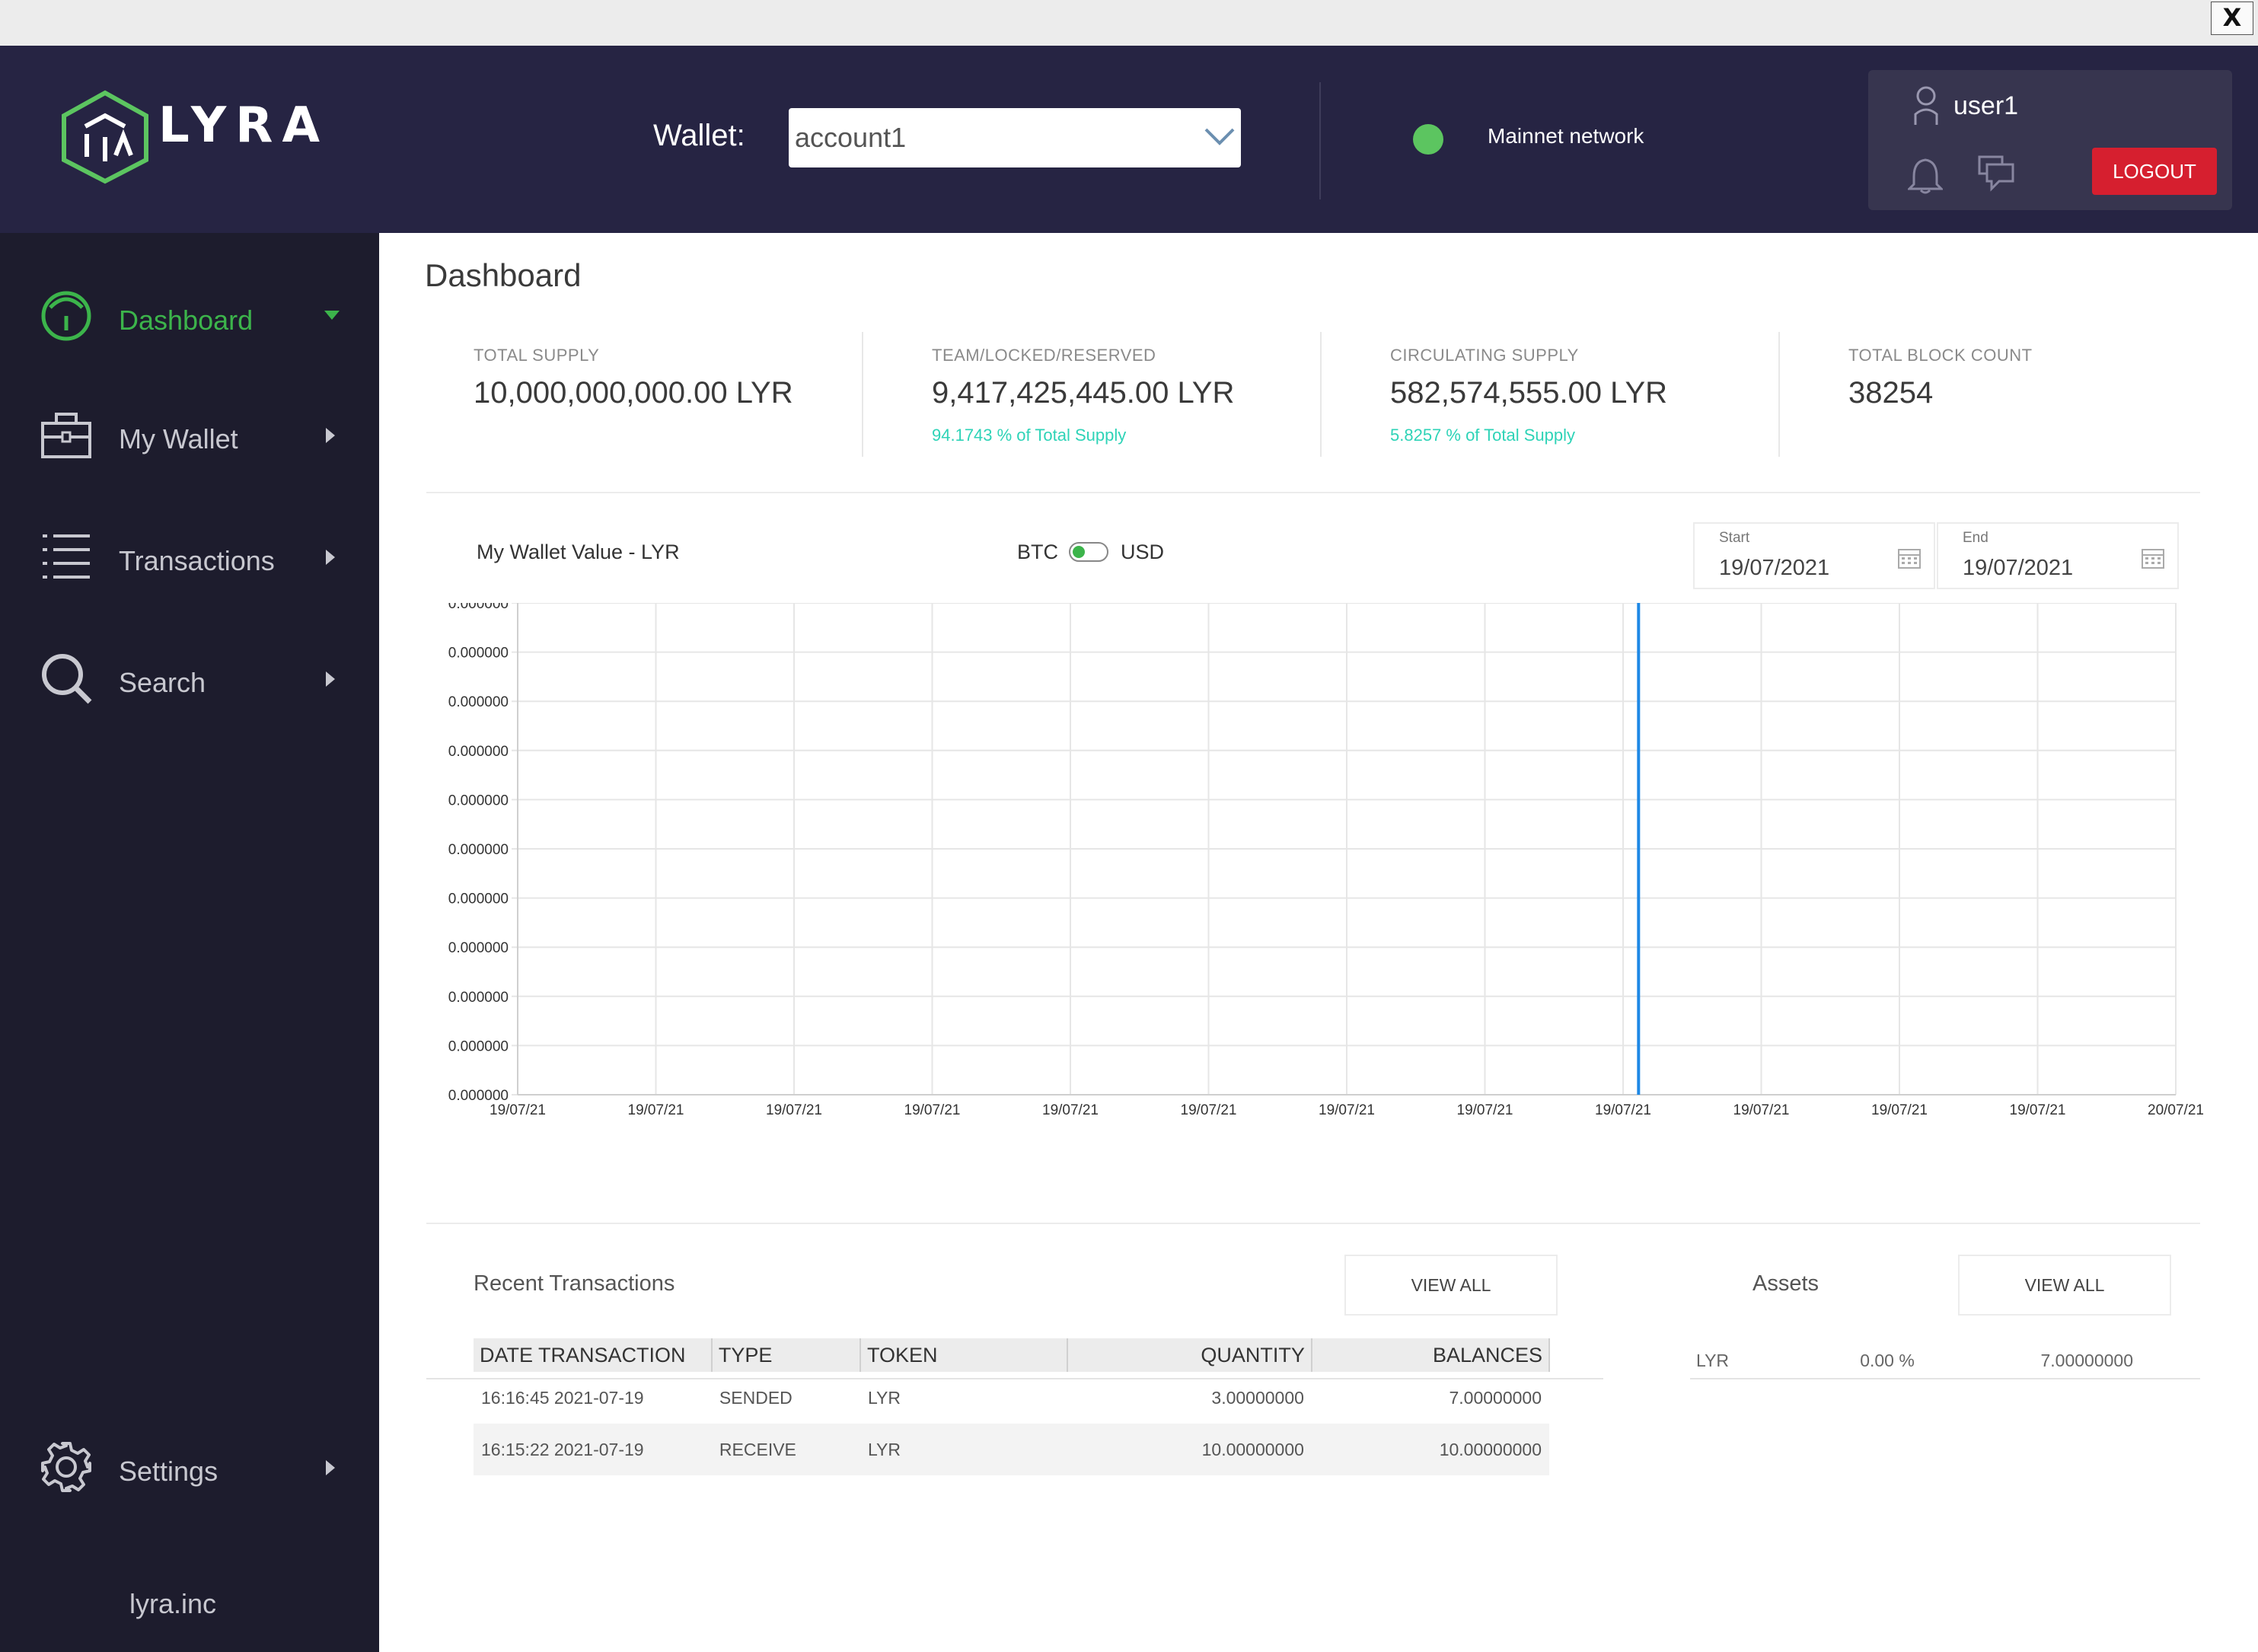  I want to click on chat-icon, so click(1996, 173).